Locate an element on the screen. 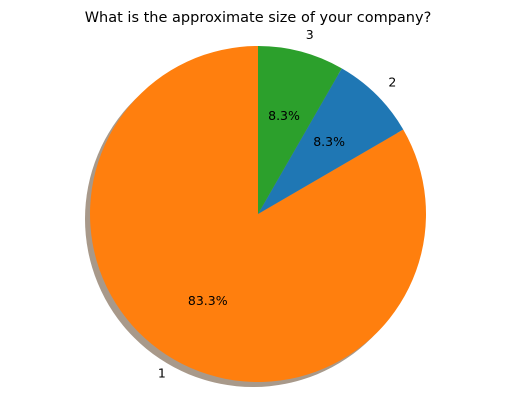 The height and width of the screenshot is (416, 515). slice-percent-label-1: 83.3% is located at coordinates (208, 300).